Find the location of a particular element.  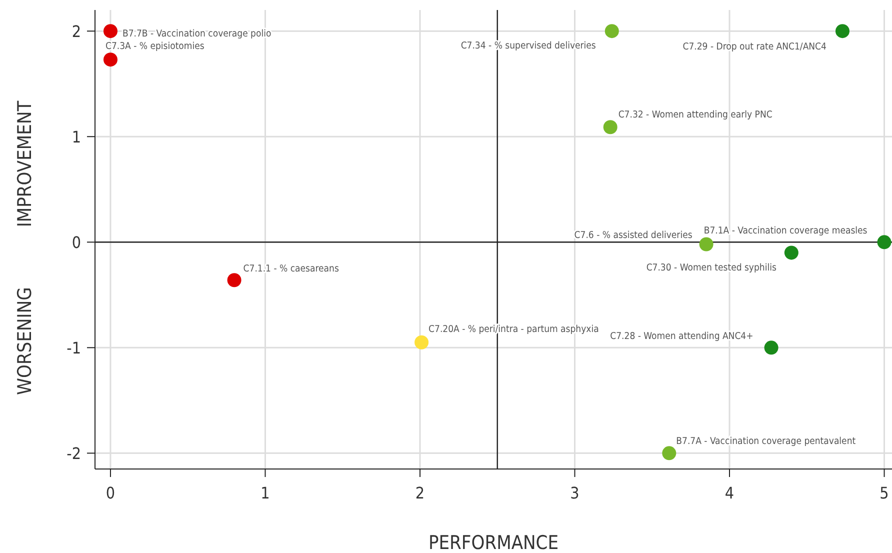

text: WORSENING is located at coordinates (25, 340).